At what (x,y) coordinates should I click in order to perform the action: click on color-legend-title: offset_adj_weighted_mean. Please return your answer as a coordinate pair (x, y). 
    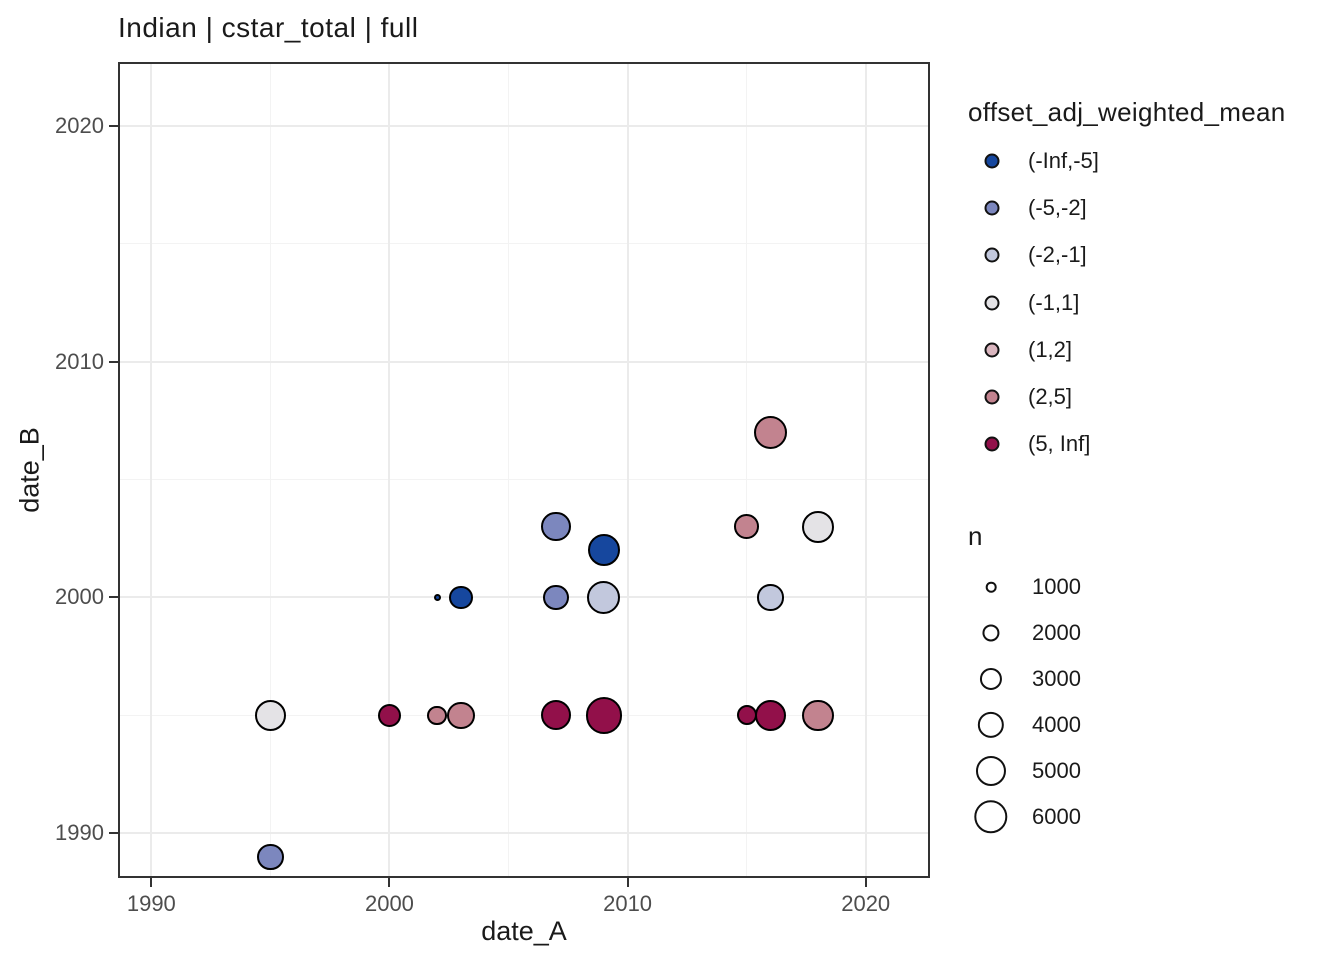
    Looking at the image, I should click on (1127, 112).